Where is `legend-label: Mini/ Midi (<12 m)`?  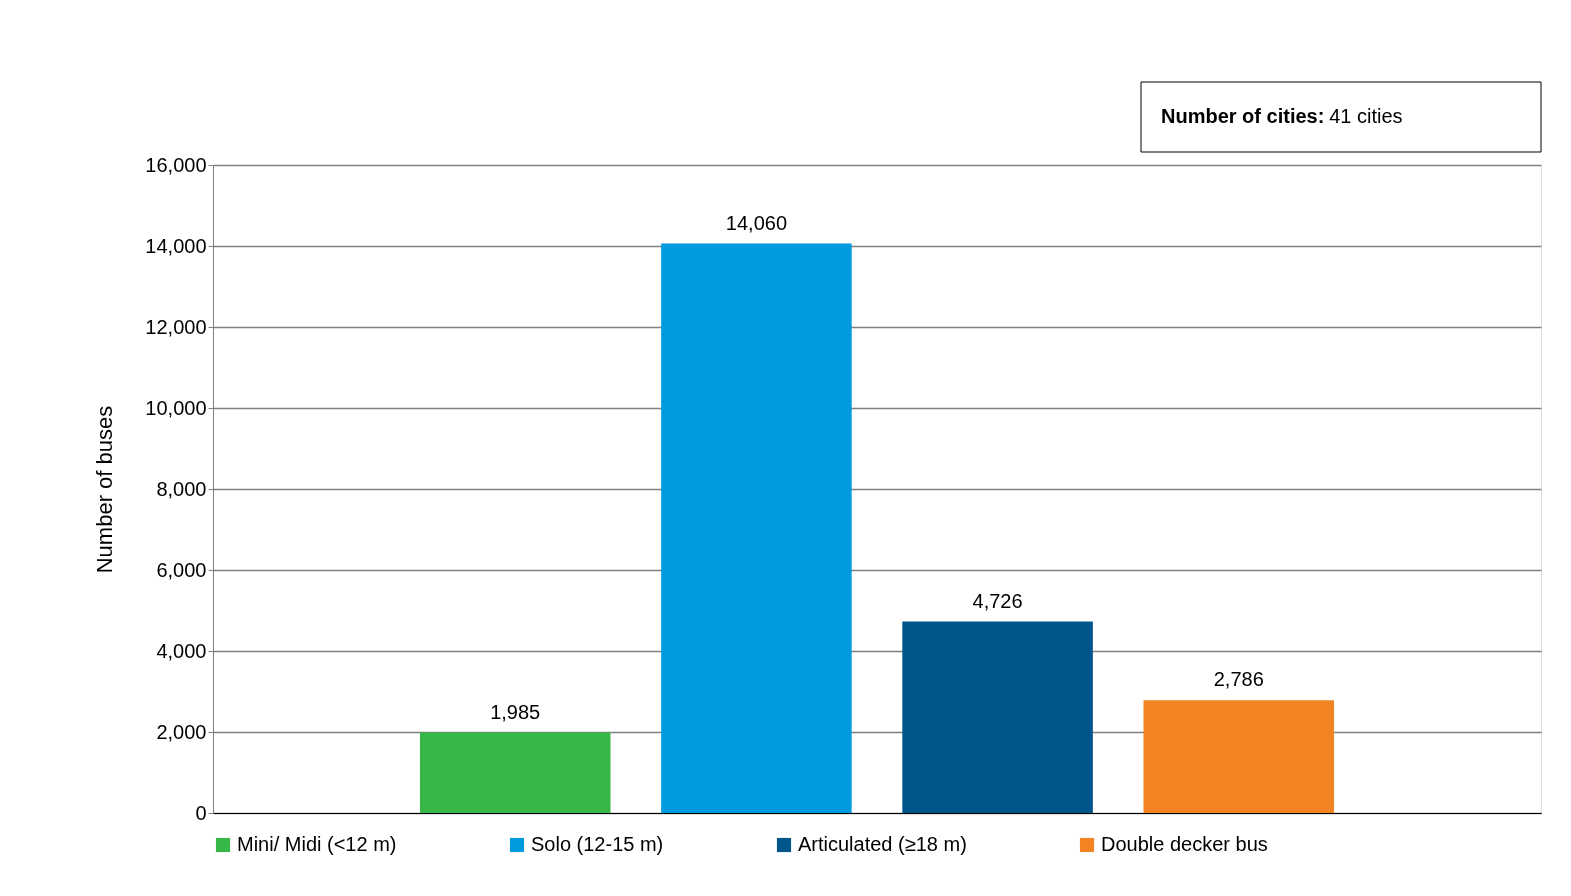 legend-label: Mini/ Midi (<12 m) is located at coordinates (317, 844).